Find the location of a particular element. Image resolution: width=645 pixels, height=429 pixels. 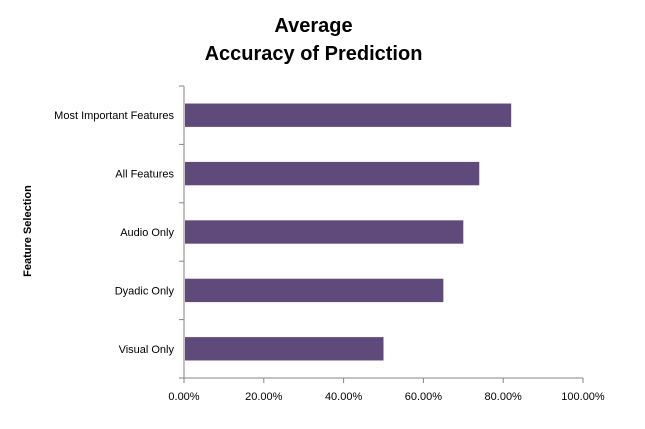

x-tick-label: 80.00% is located at coordinates (504, 397).